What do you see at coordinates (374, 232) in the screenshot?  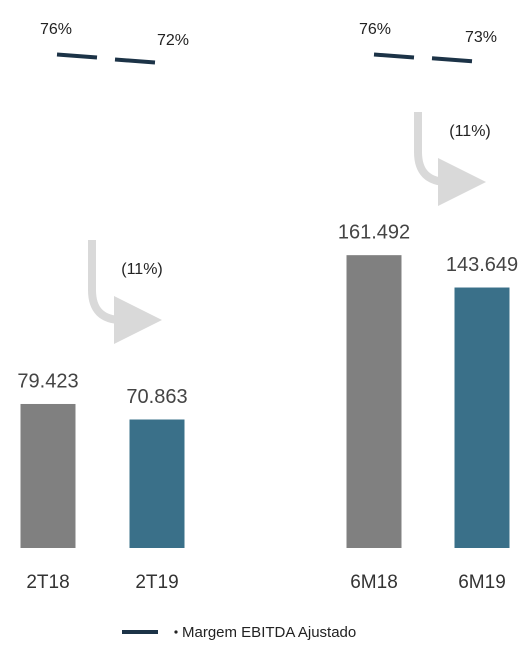 I see `value-label: 161.492` at bounding box center [374, 232].